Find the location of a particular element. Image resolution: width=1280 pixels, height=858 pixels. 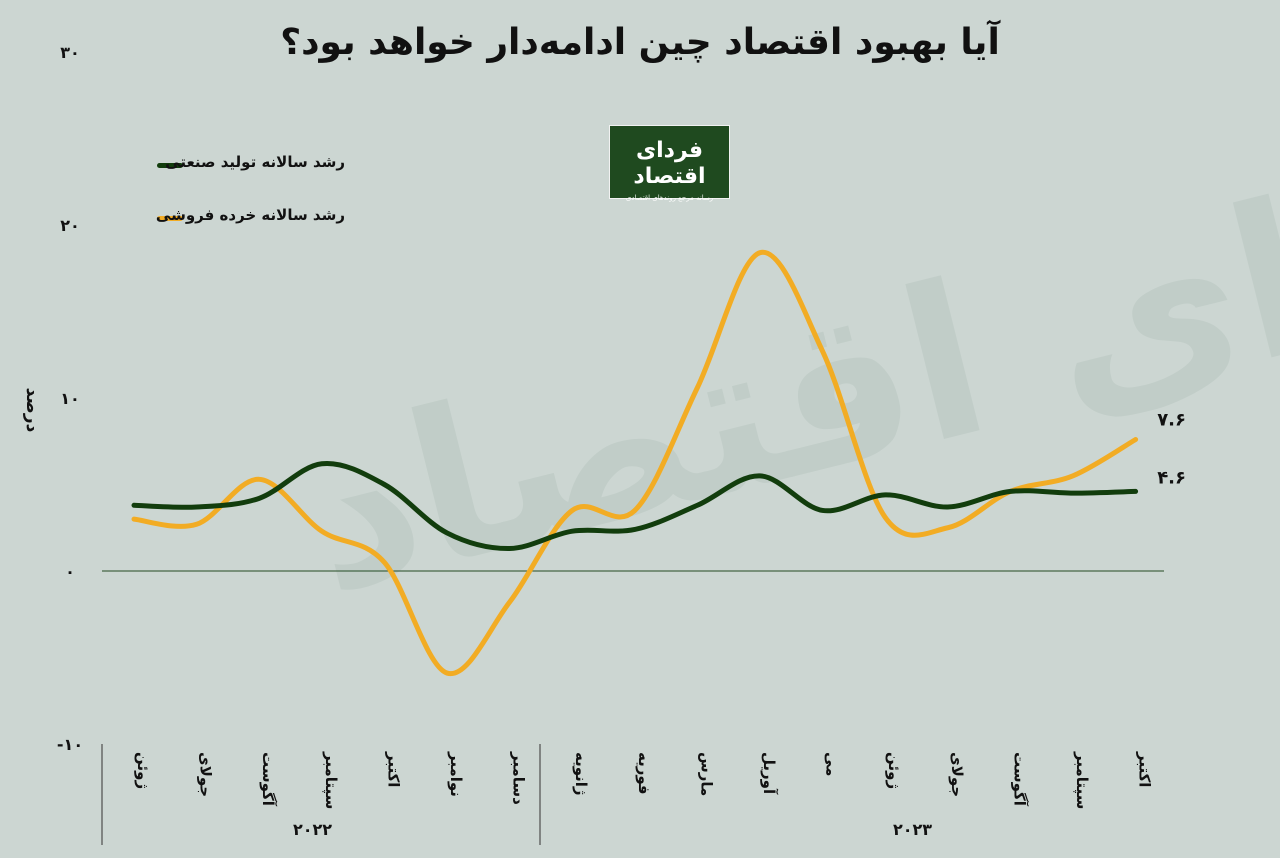

logo-name: فردای اقتصاد is located at coordinates (669, 163).